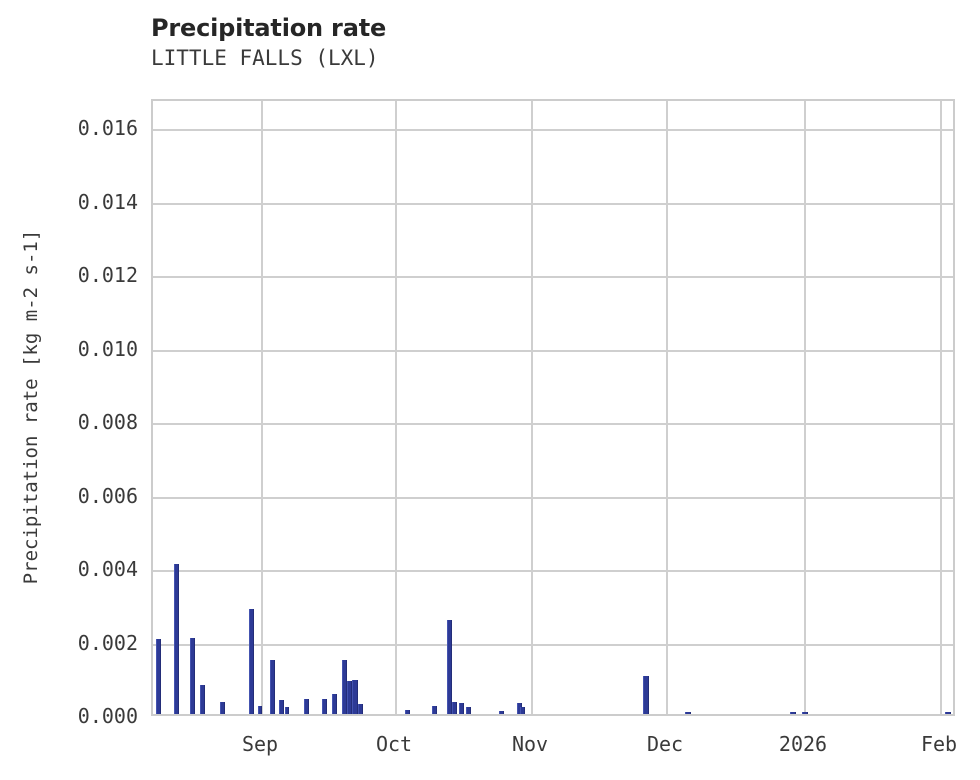  I want to click on y-tick-label: 0.014, so click(107, 201).